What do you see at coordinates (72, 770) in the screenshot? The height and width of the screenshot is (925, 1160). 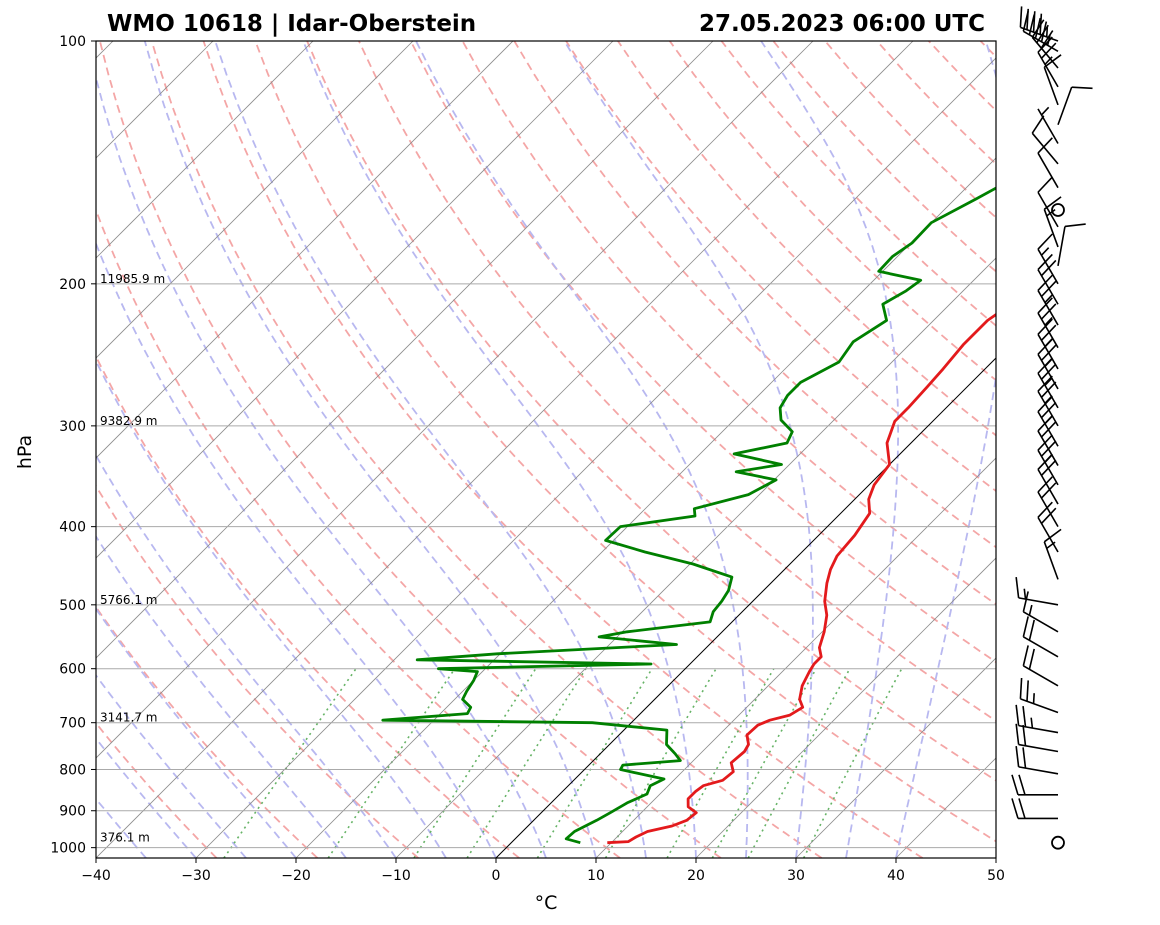 I see `y-tick-label: 800` at bounding box center [72, 770].